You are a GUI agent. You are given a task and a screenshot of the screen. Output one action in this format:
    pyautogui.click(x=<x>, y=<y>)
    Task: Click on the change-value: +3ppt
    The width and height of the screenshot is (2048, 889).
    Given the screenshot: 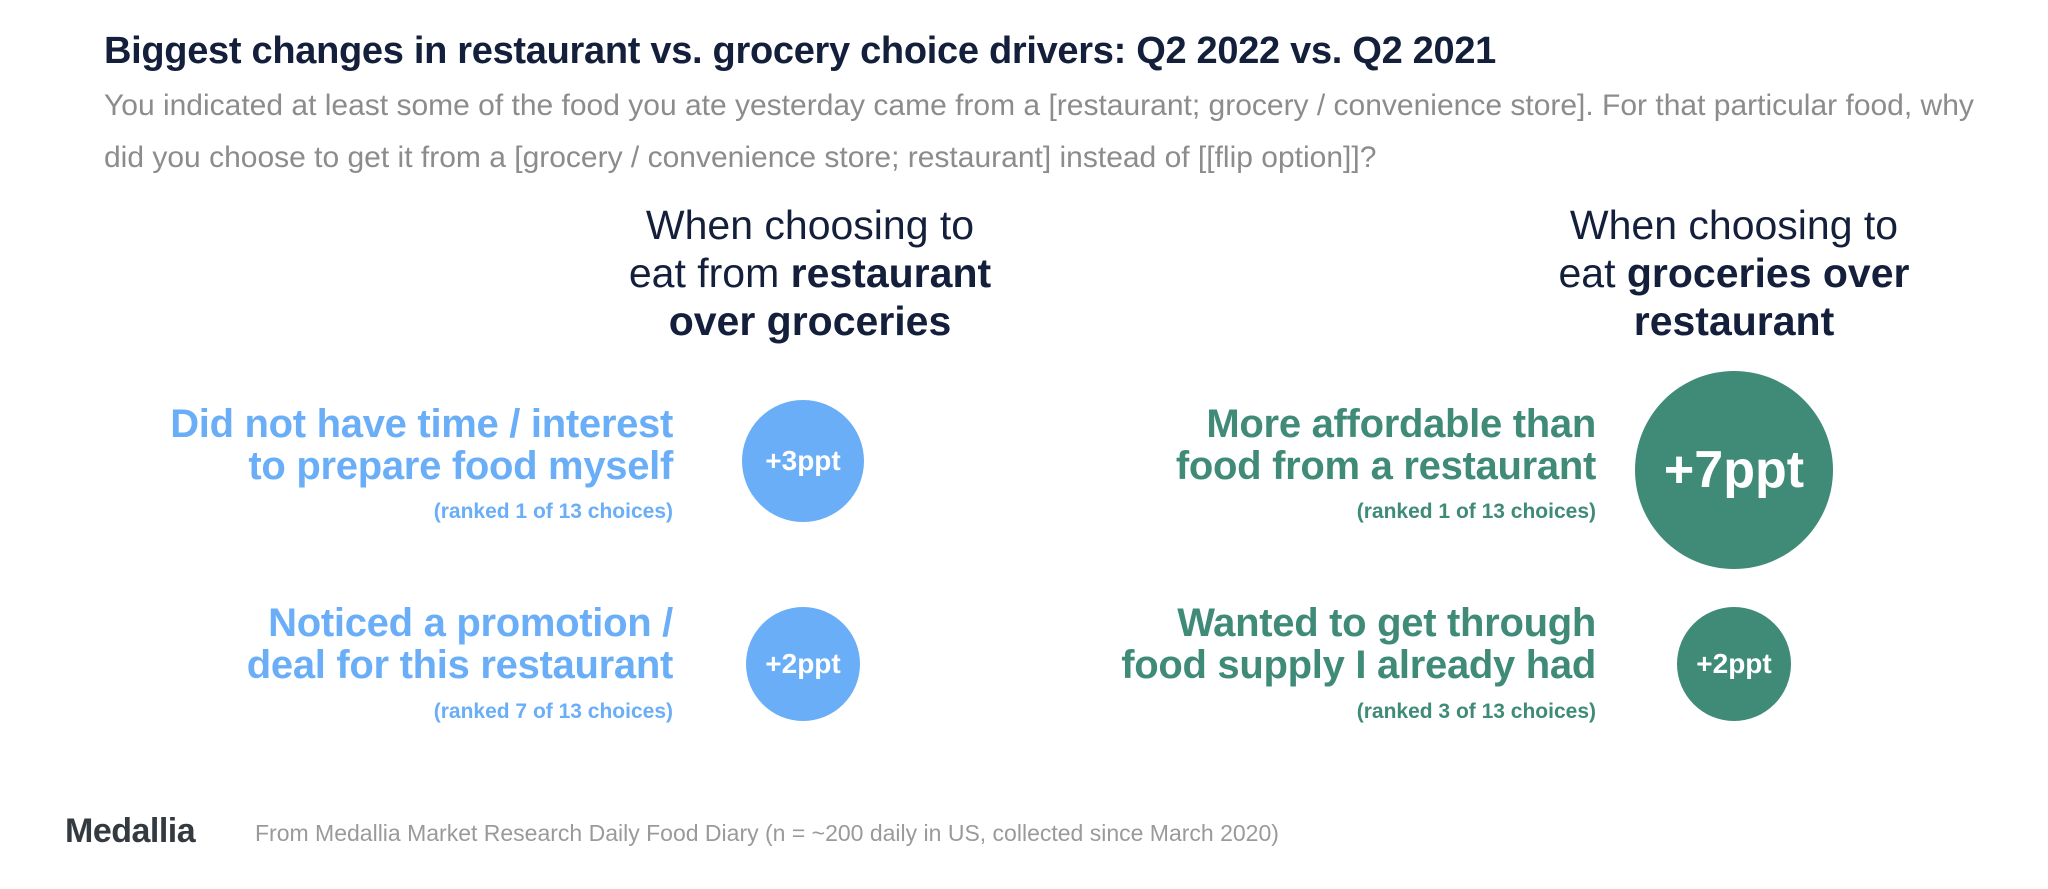 What is the action you would take?
    pyautogui.click(x=803, y=460)
    